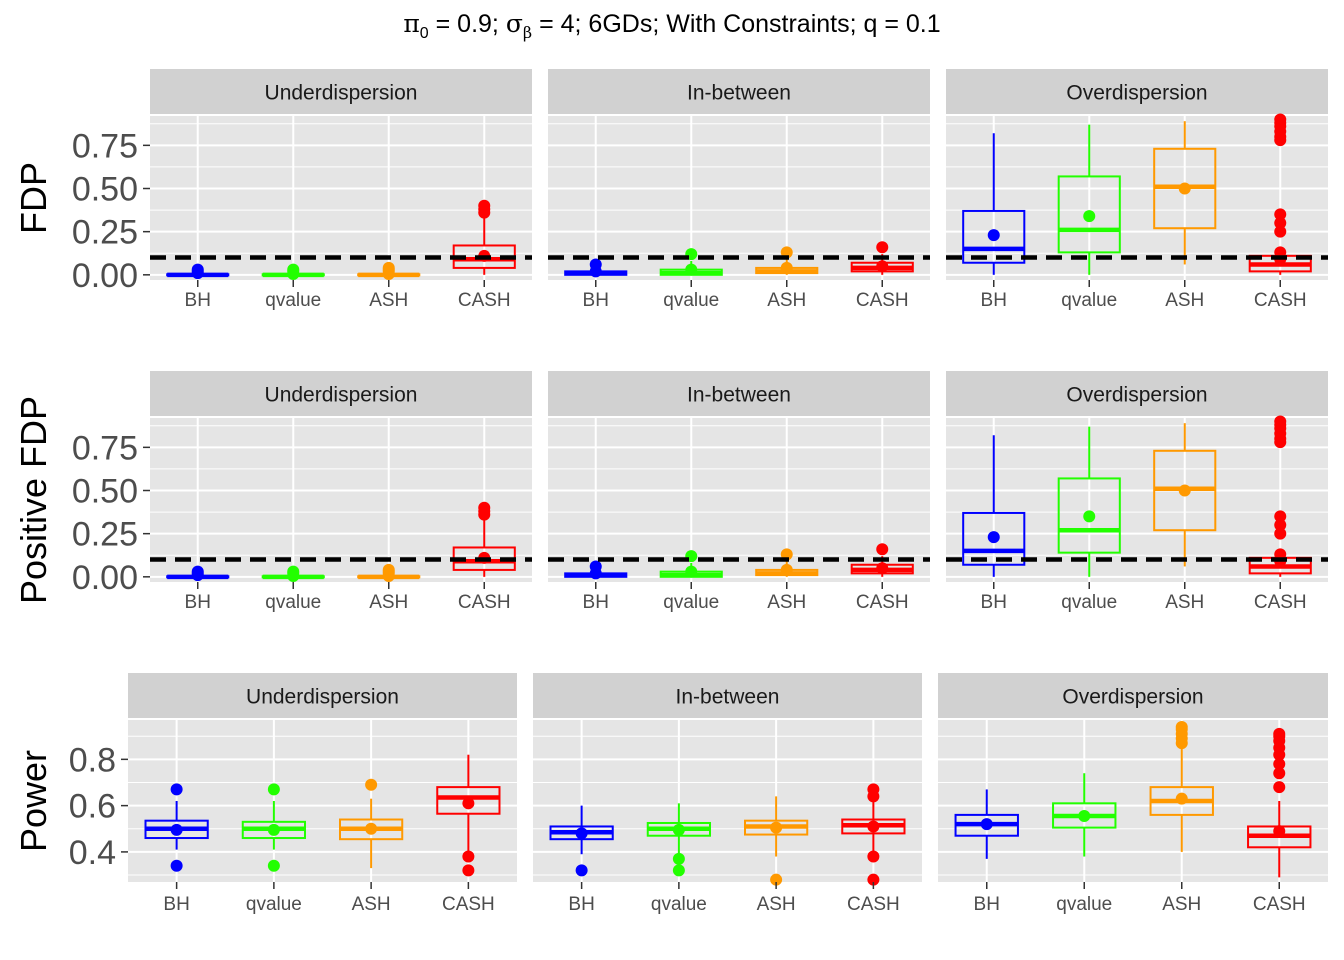 Image resolution: width=1344 pixels, height=960 pixels. Describe the element at coordinates (92, 760) in the screenshot. I see `y-tick-label-power: 0.8` at that location.